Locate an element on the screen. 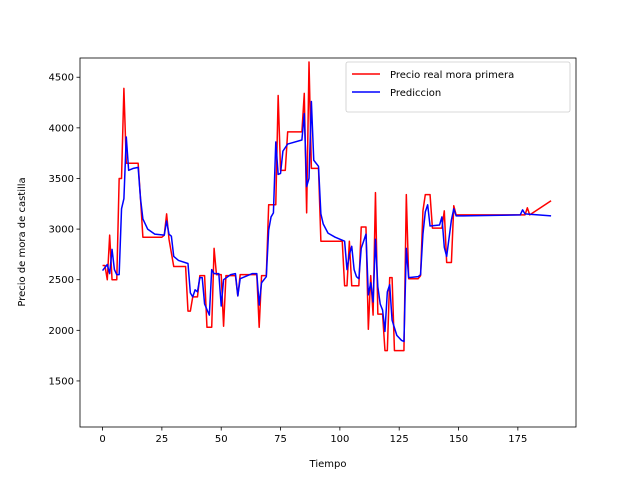 This screenshot has height=480, width=640. legend-label: Precio real mora primera is located at coordinates (452, 75).